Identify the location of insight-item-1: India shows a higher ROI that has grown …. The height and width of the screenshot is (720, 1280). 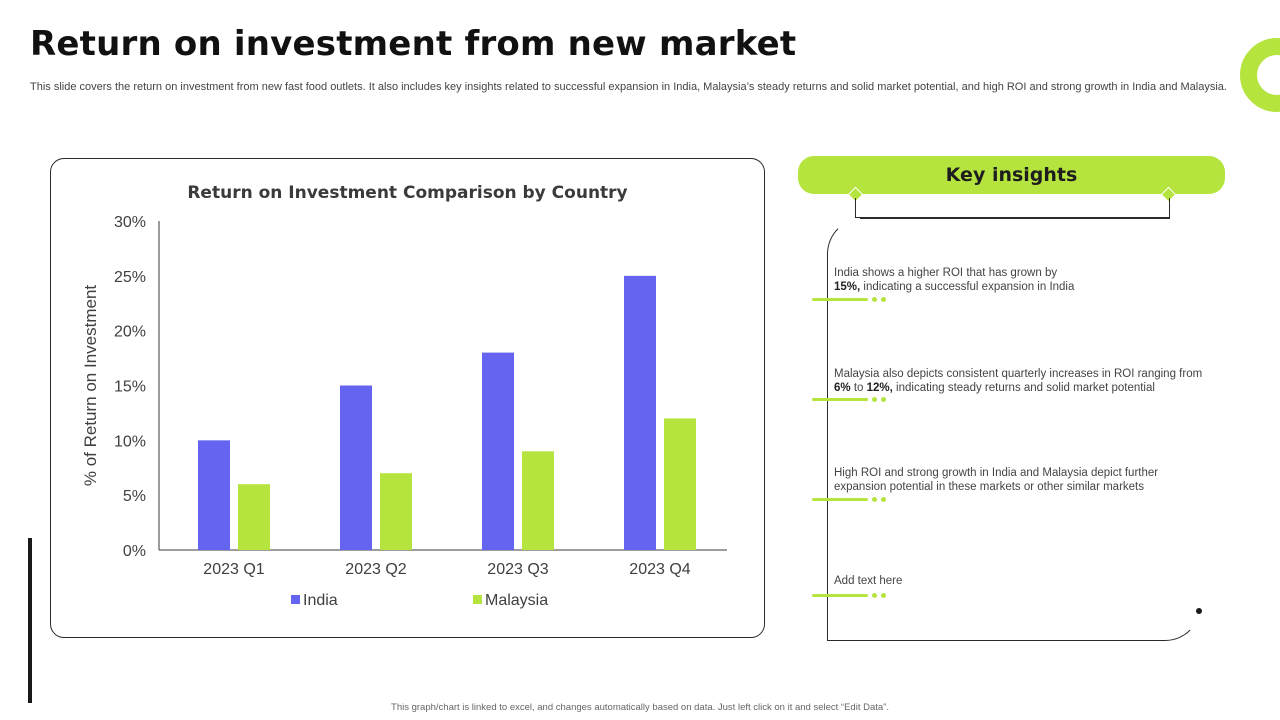
(1019, 280).